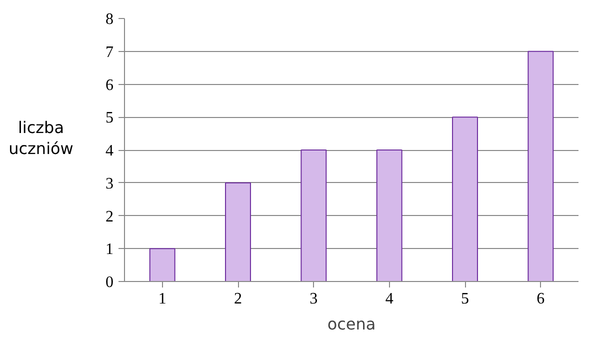  I want to click on x-tick-label: 6, so click(540, 299).